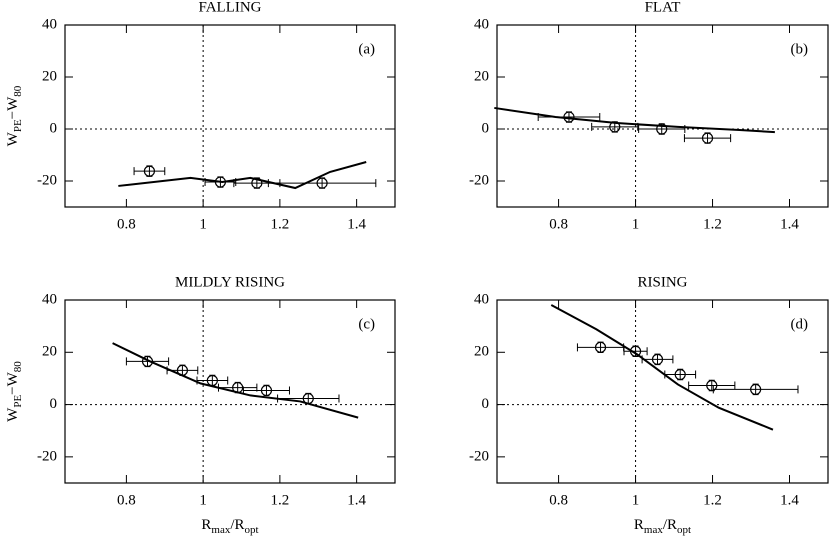 This screenshot has height=539, width=830. Describe the element at coordinates (366, 49) in the screenshot. I see `panel-label: (a)` at that location.